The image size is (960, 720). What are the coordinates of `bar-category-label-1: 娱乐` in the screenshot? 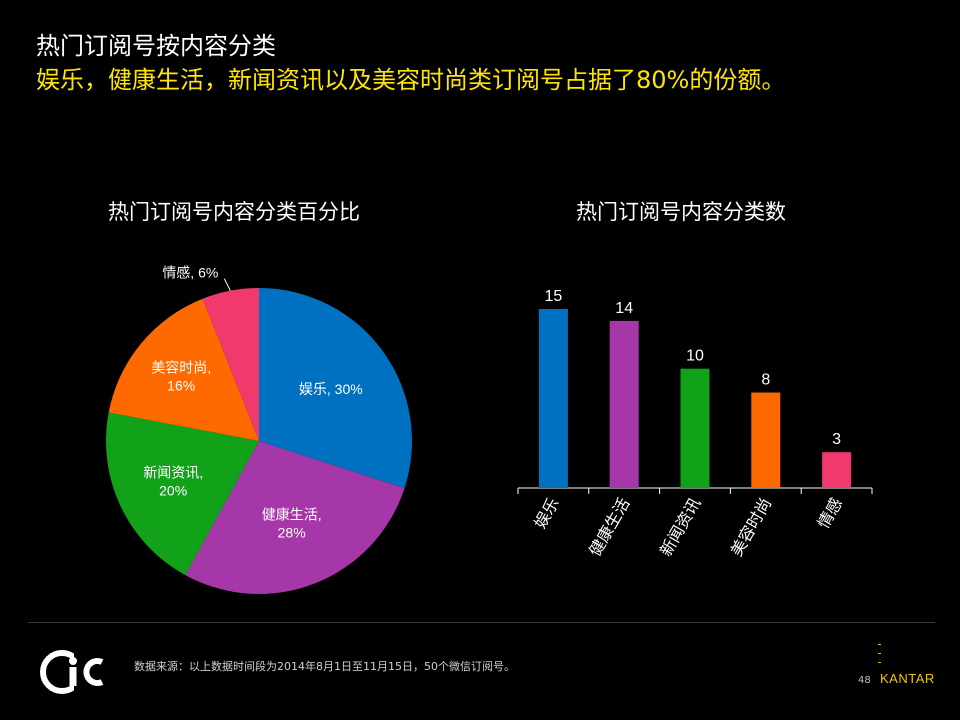 It's located at (546, 513).